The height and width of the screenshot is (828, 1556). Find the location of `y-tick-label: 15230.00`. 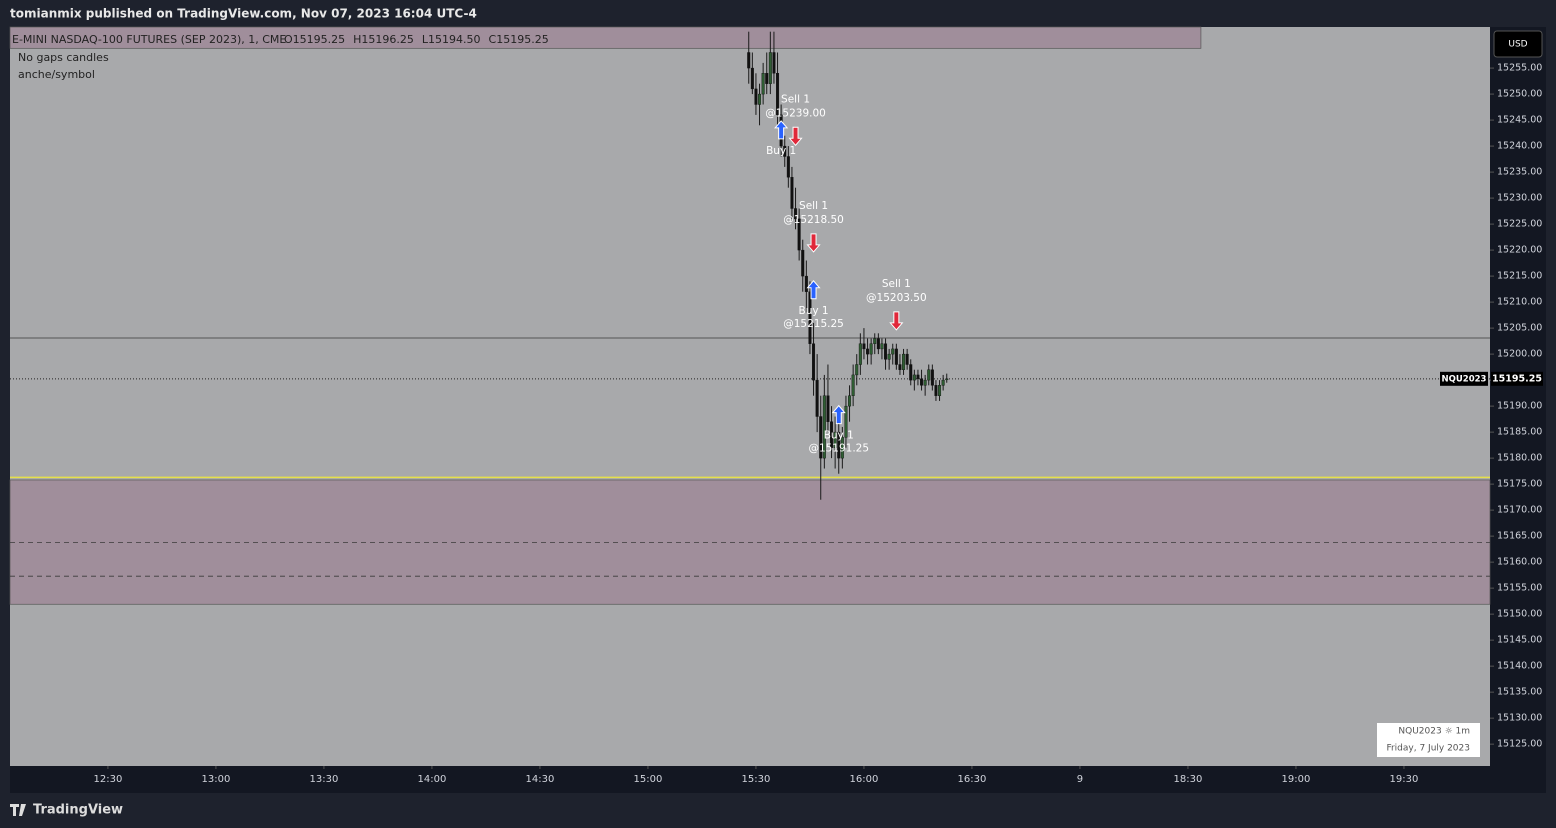

y-tick-label: 15230.00 is located at coordinates (1519, 198).